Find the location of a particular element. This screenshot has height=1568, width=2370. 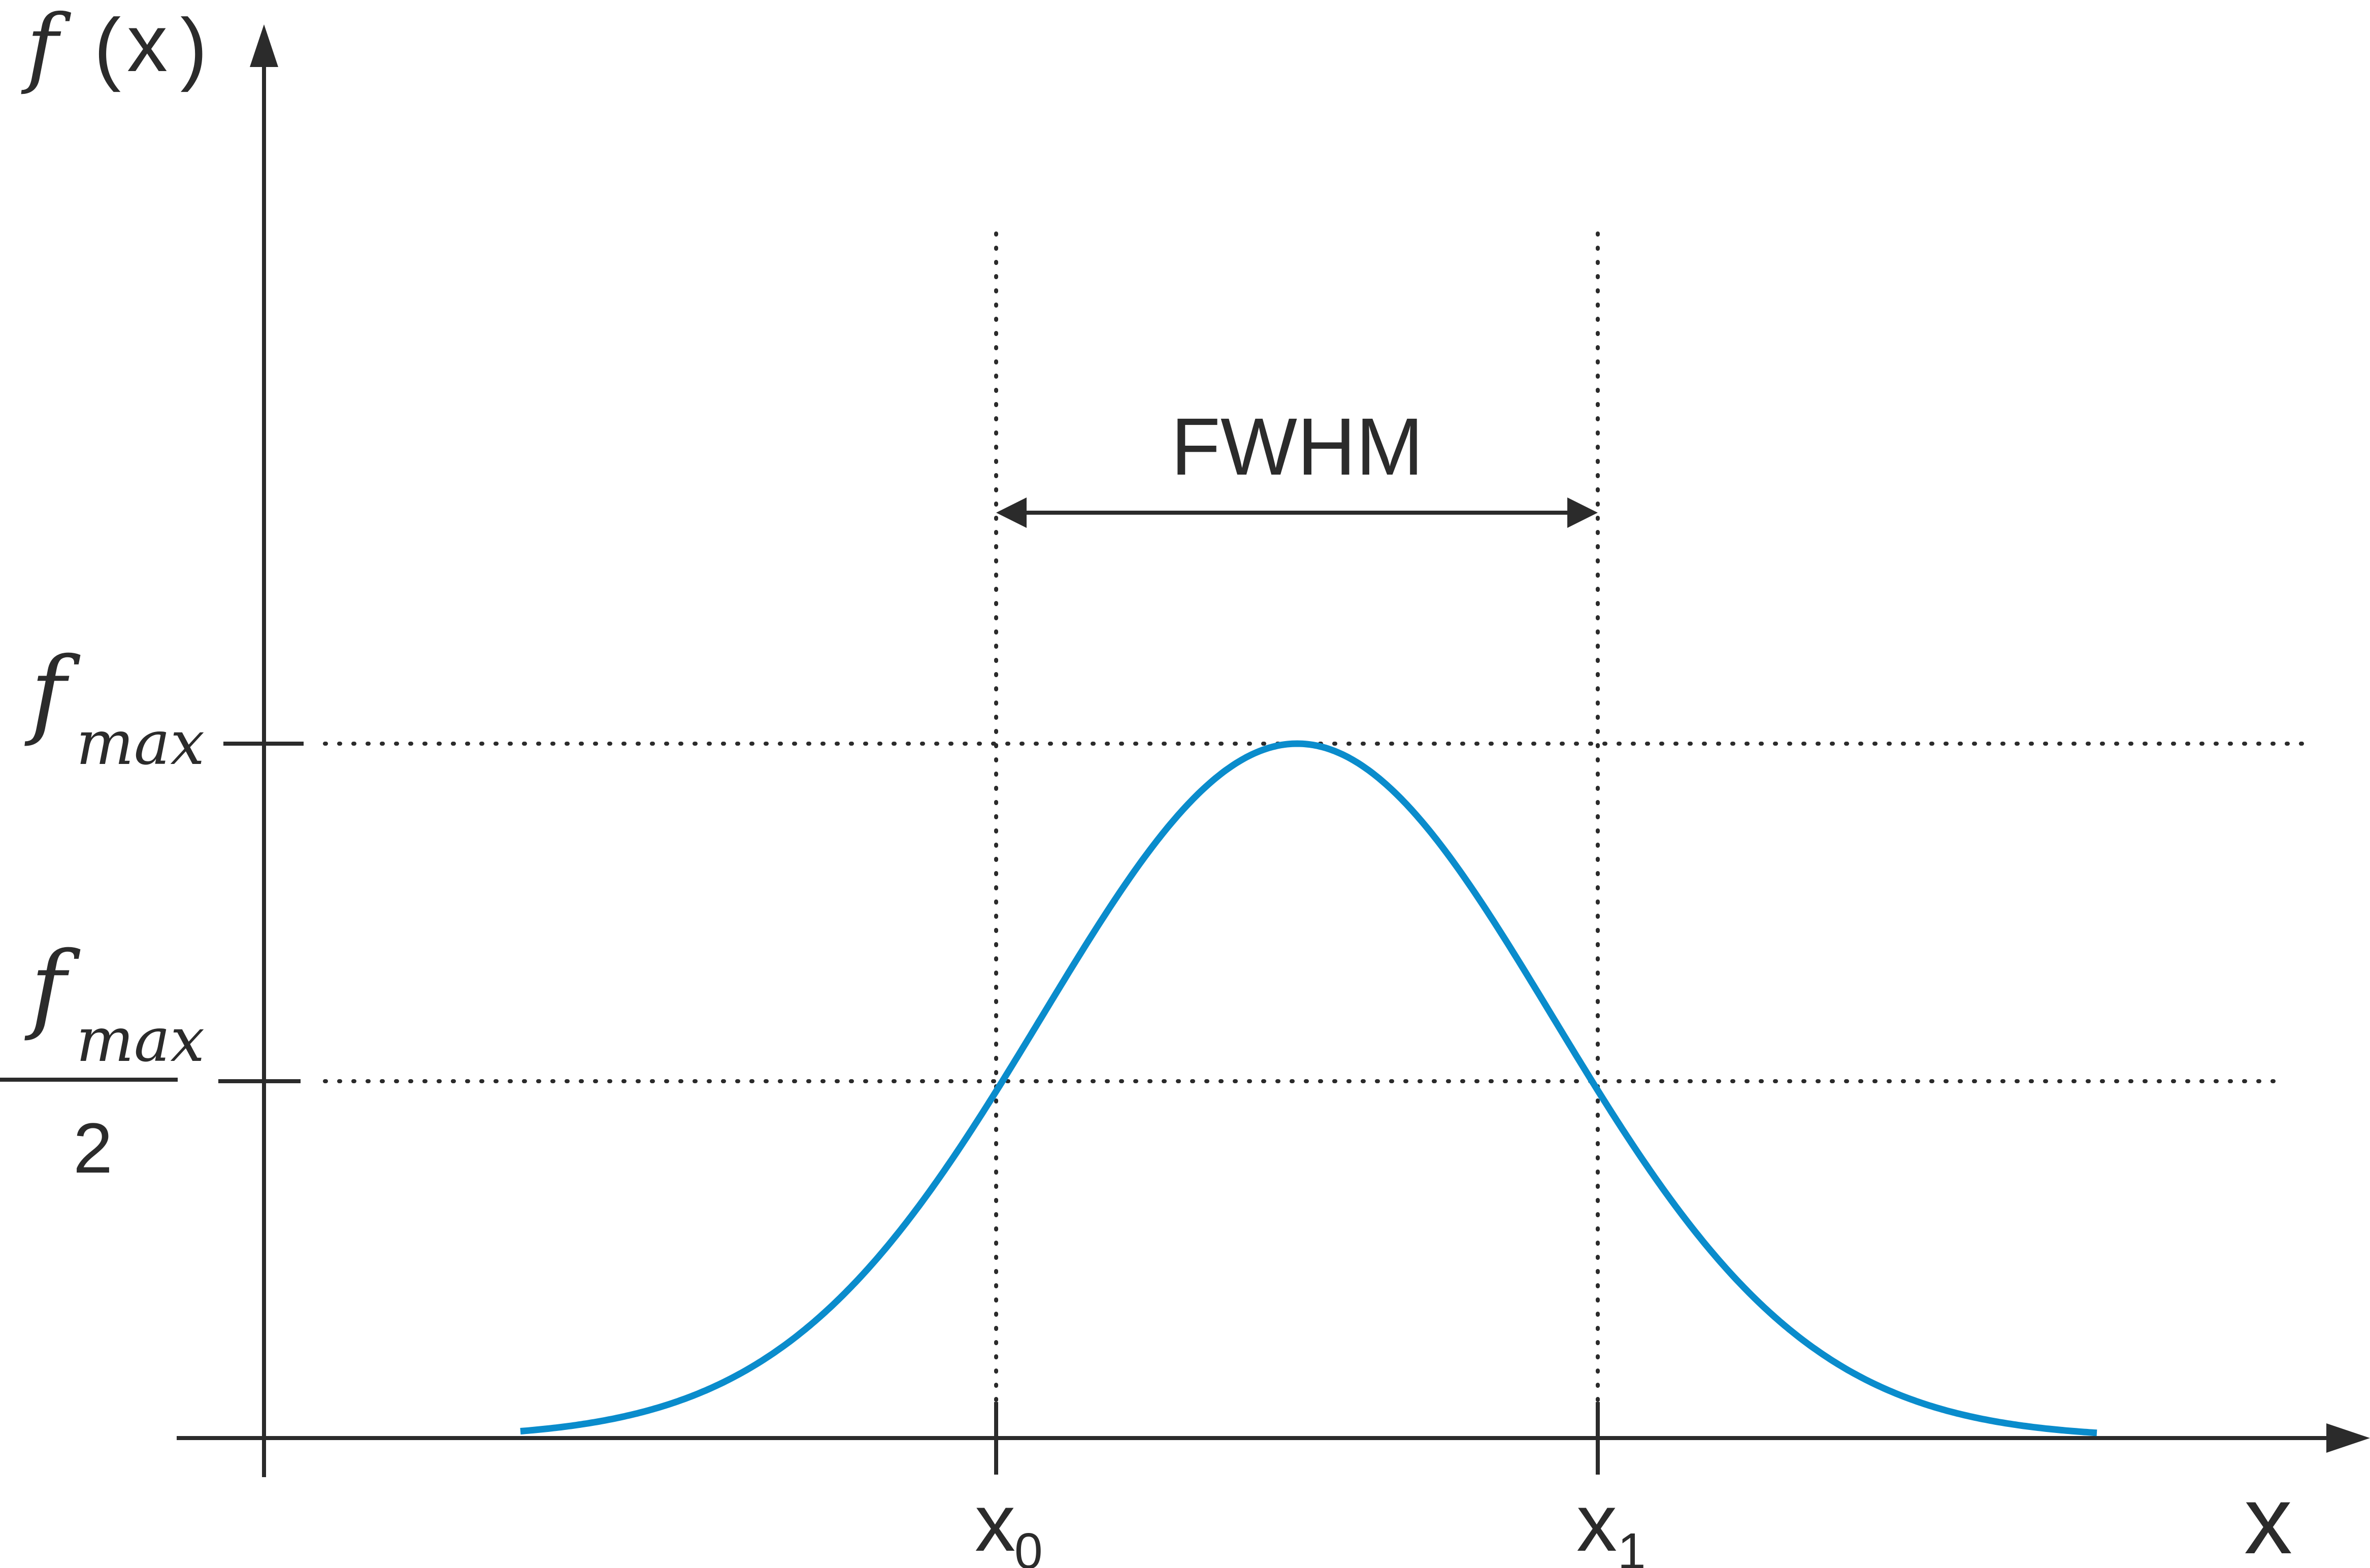

x-axis-label: x is located at coordinates (2268, 1517).